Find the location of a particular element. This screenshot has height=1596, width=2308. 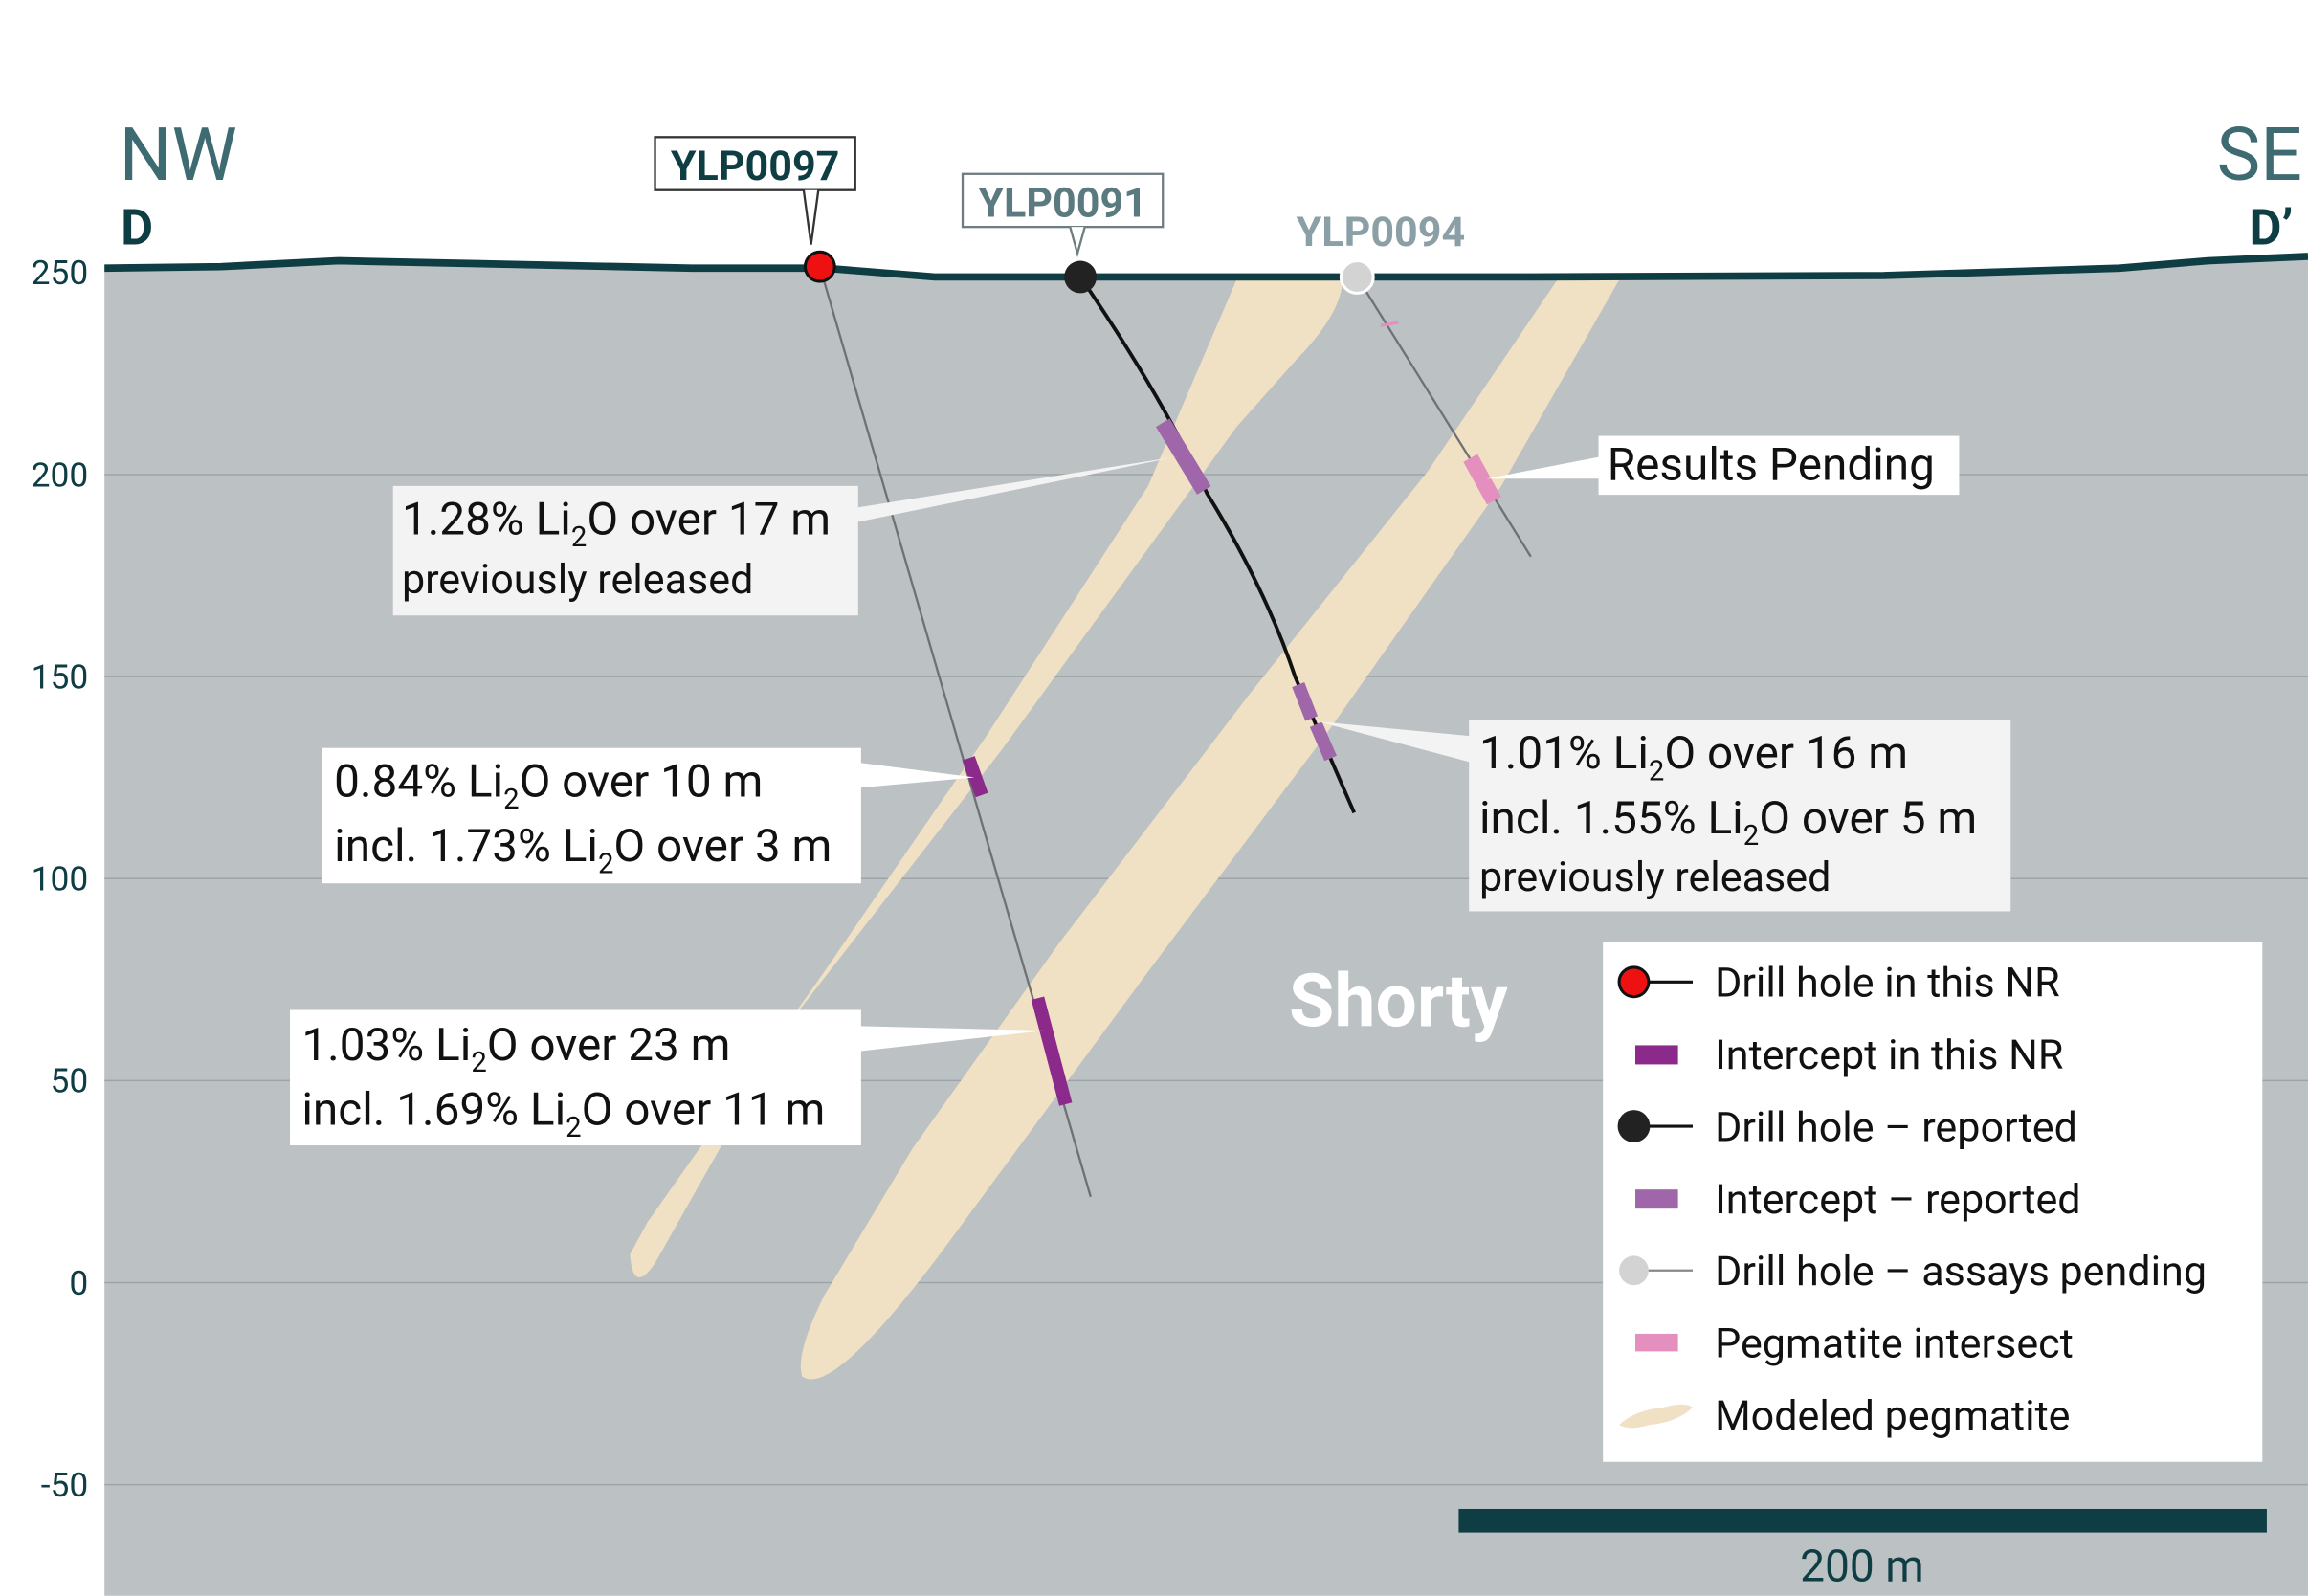

pegmatite-tick is located at coordinates (1390, 324).